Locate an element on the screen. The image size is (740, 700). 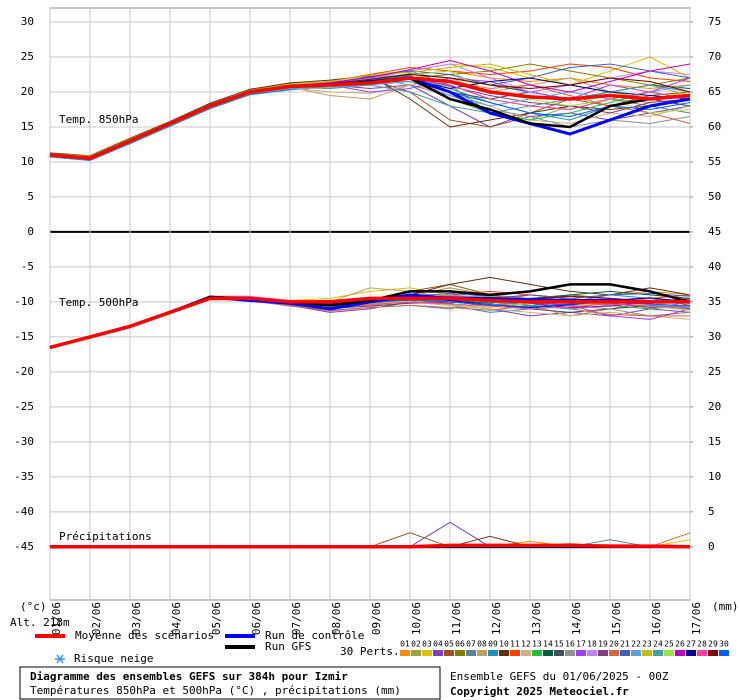
y-tick-label: -40 is located at coordinates (24, 511).